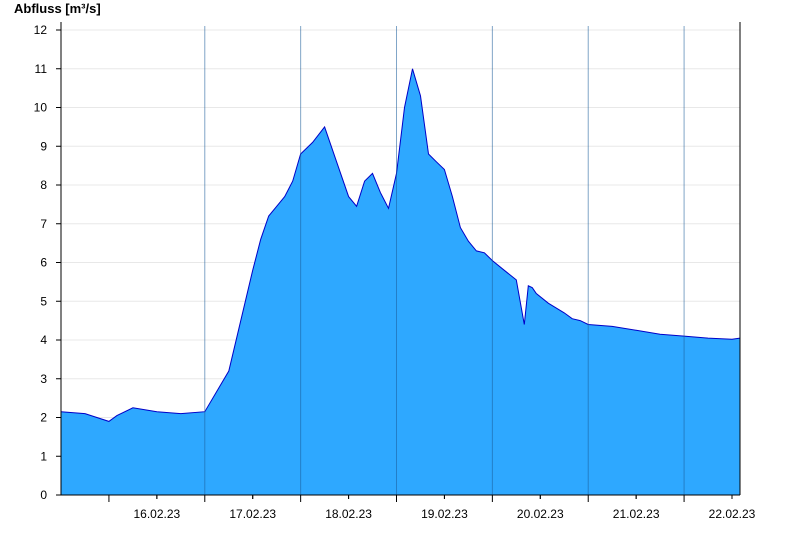  I want to click on y-tick-label: 12, so click(41, 30).